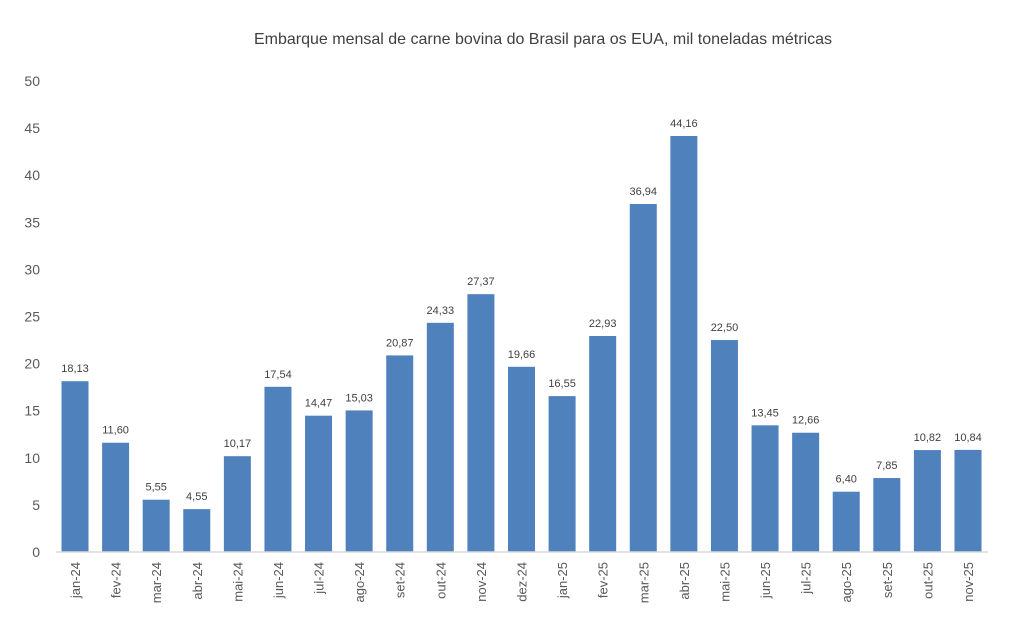 The image size is (1022, 629). I want to click on y-tick-label: 40, so click(32, 175).